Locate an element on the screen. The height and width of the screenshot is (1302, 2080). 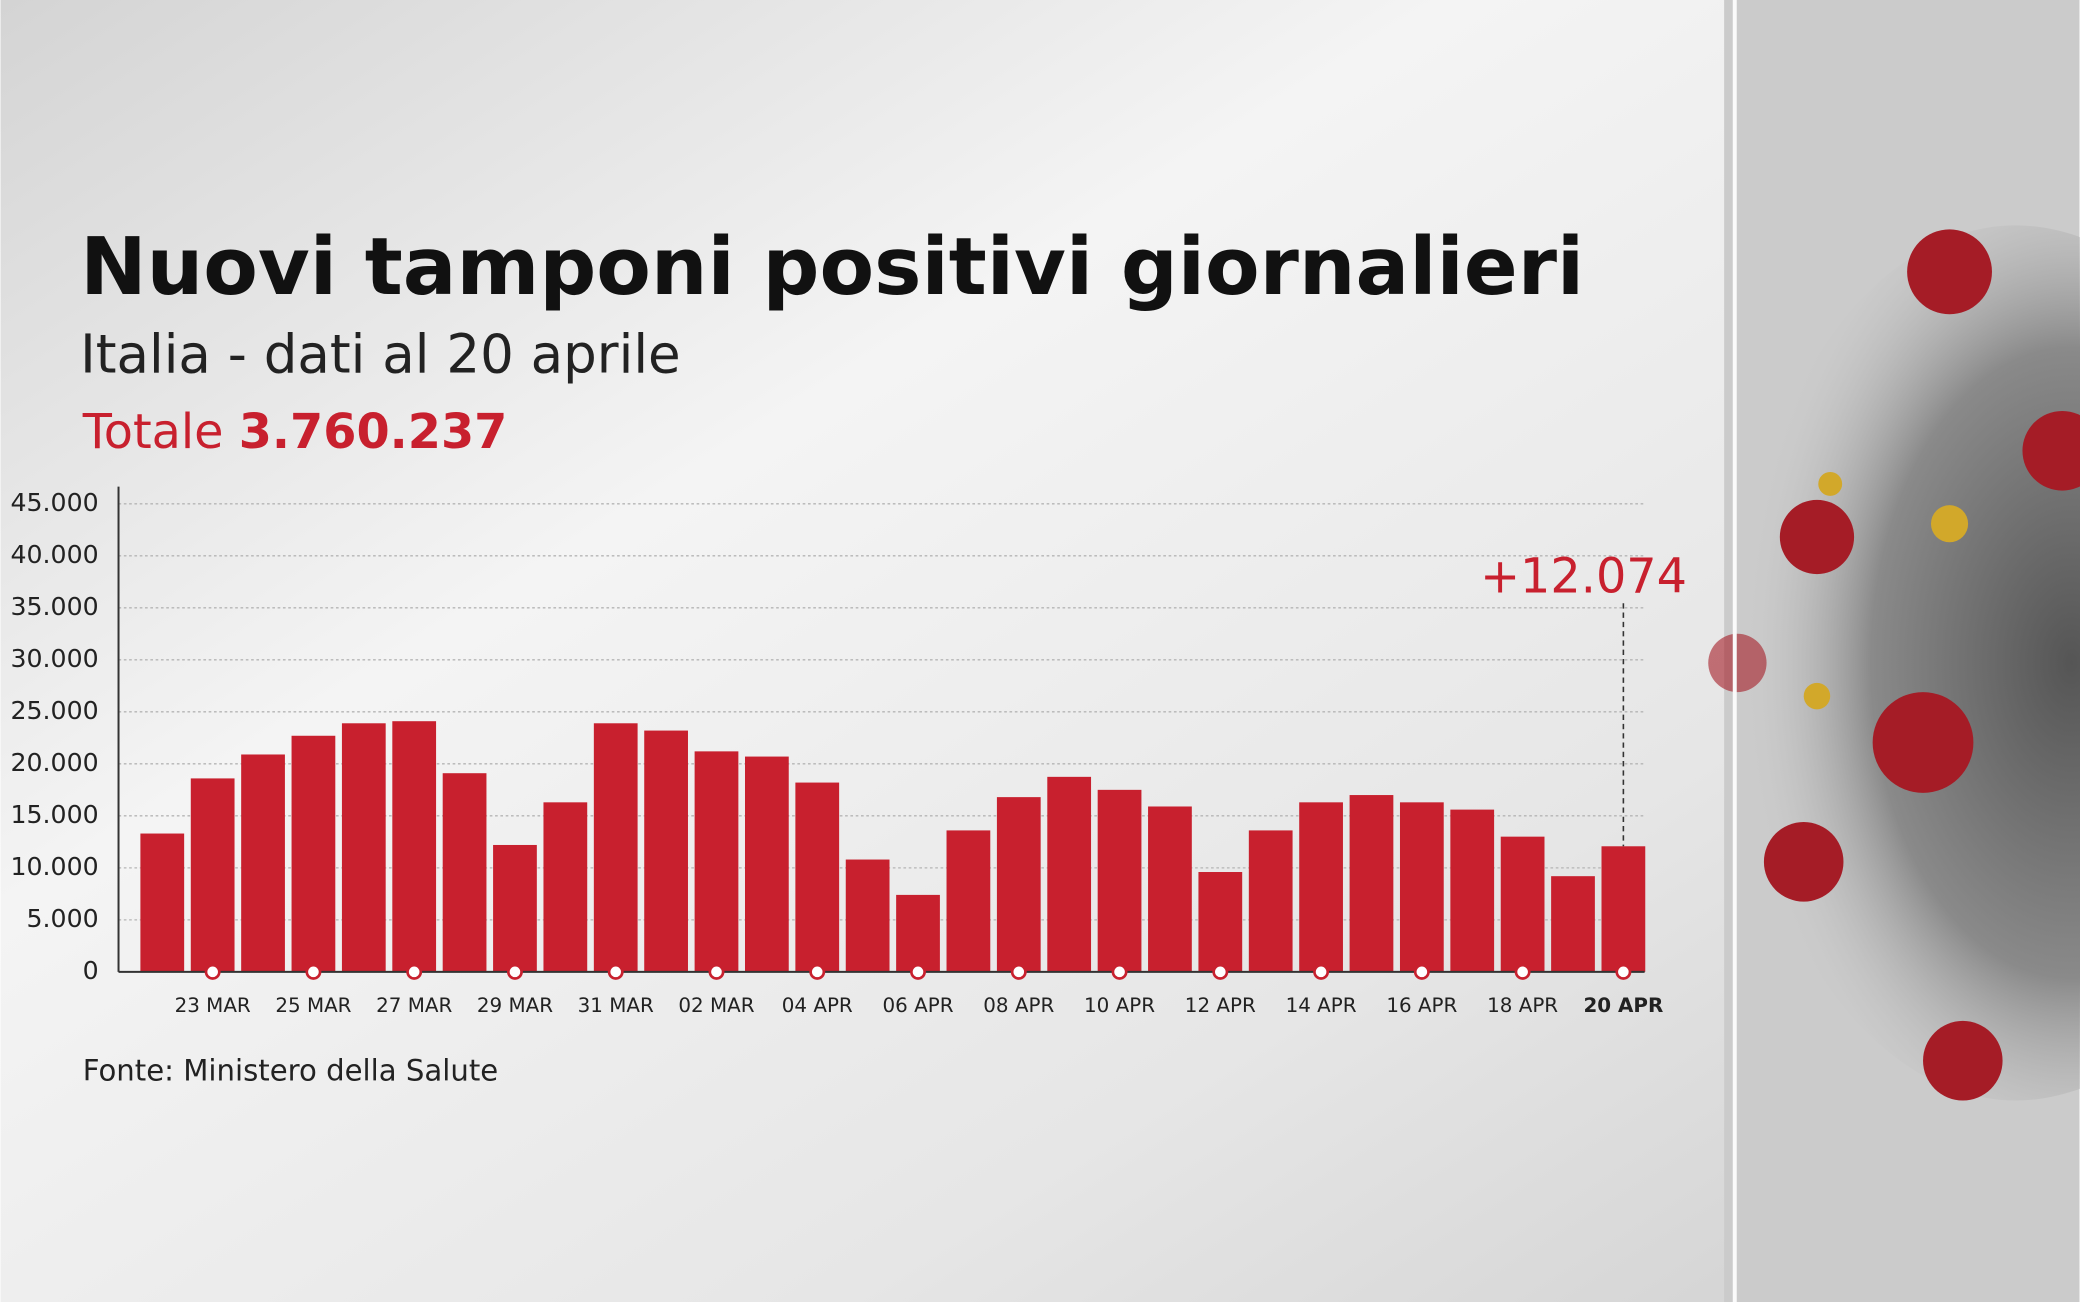
x-tick-label: 16 APR is located at coordinates (1421, 1005).